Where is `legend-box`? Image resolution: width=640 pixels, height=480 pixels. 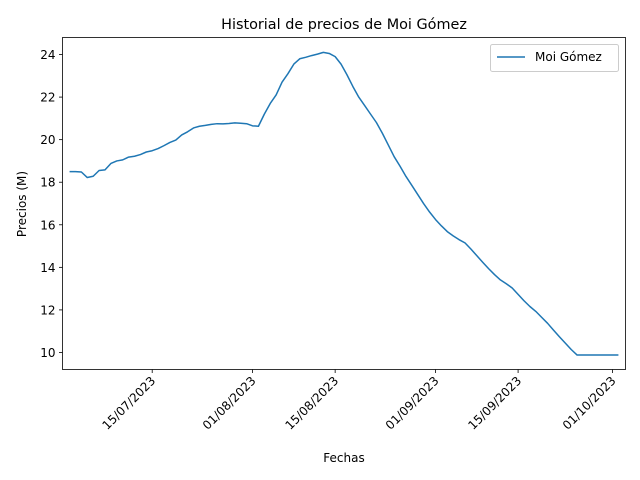 legend-box is located at coordinates (554, 58).